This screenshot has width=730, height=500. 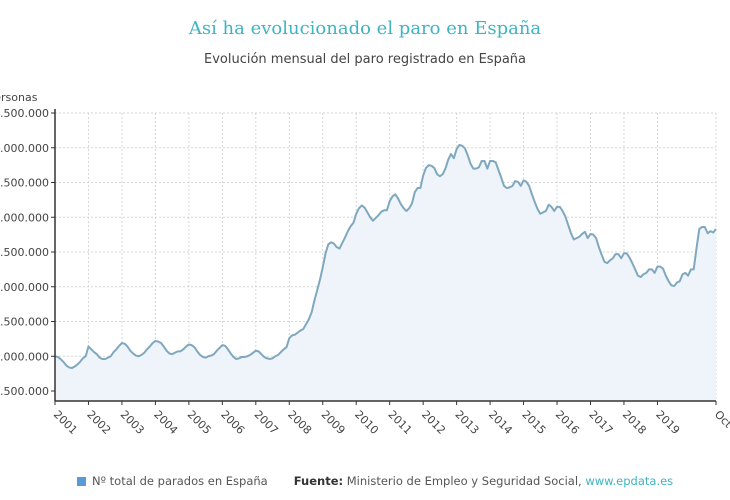 I want to click on x-tick-label: 2019, so click(x=667, y=422).